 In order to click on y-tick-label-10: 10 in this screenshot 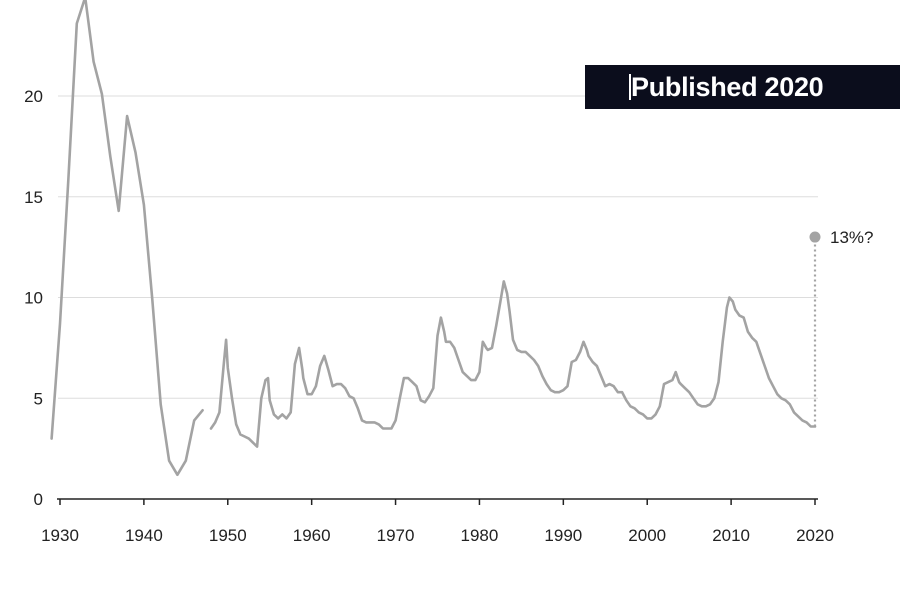, I will do `click(33, 298)`.